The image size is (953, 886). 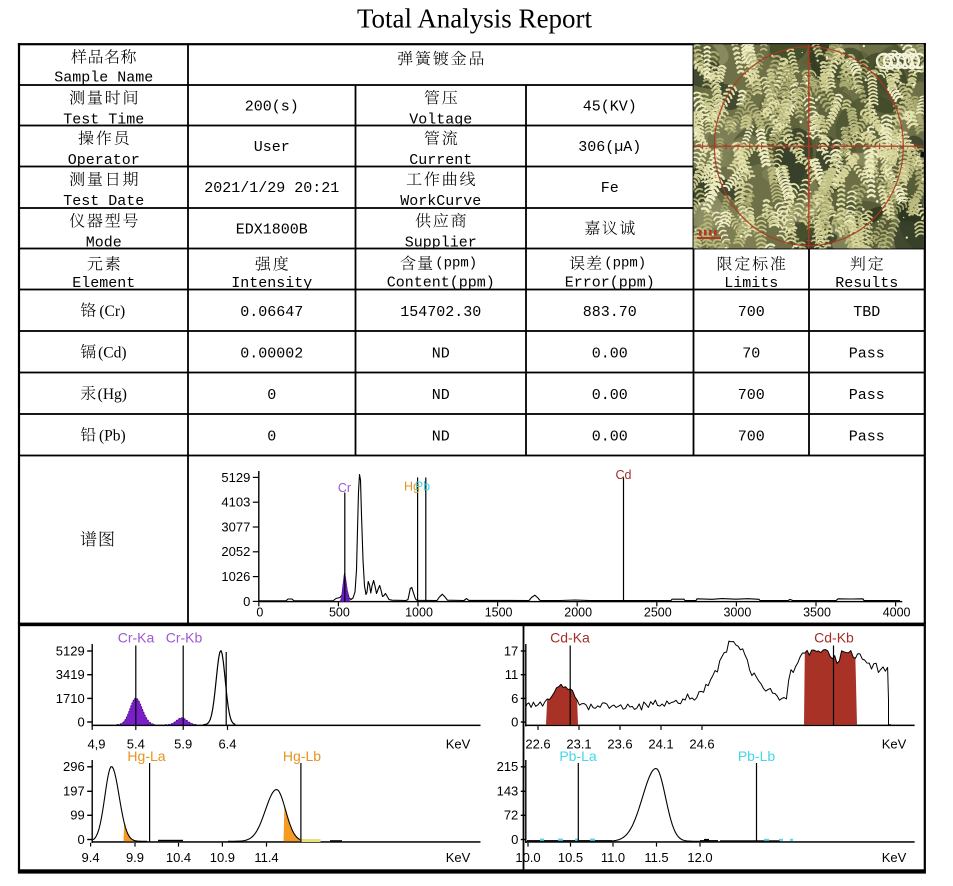 What do you see at coordinates (511, 815) in the screenshot?
I see `svg-text: 72` at bounding box center [511, 815].